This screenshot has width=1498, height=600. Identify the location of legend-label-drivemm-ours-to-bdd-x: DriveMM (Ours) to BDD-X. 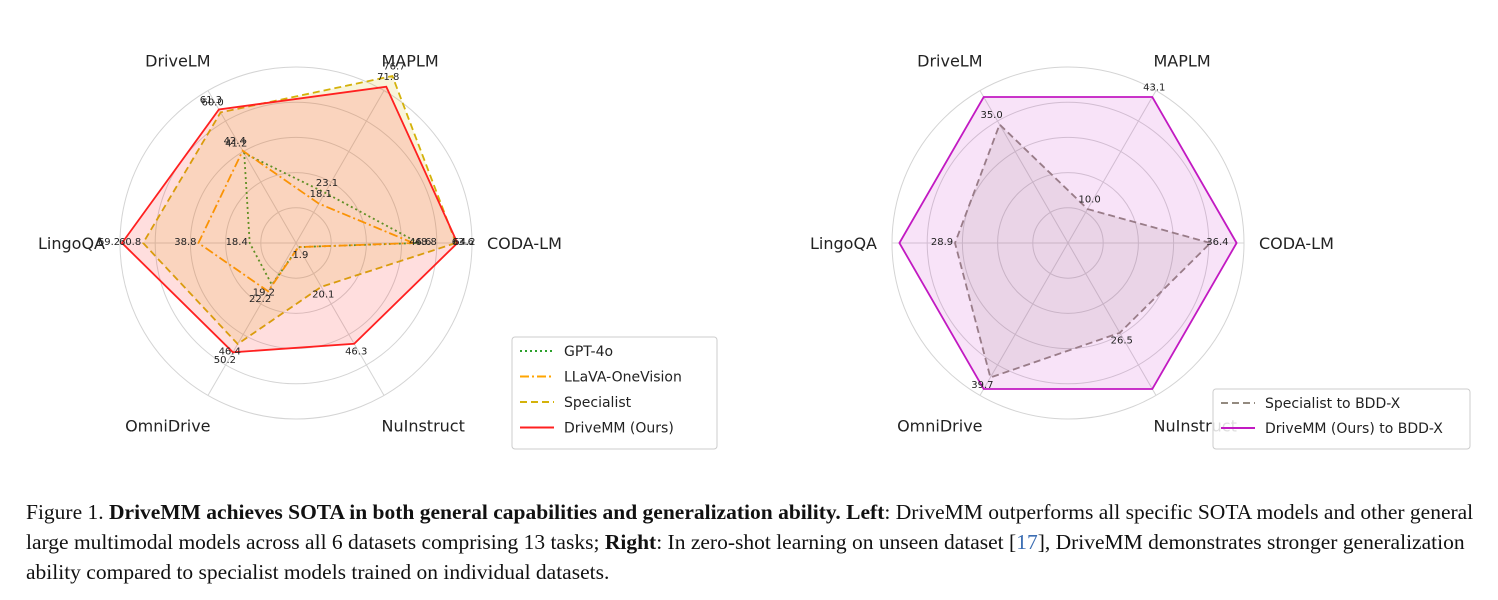
(1354, 429).